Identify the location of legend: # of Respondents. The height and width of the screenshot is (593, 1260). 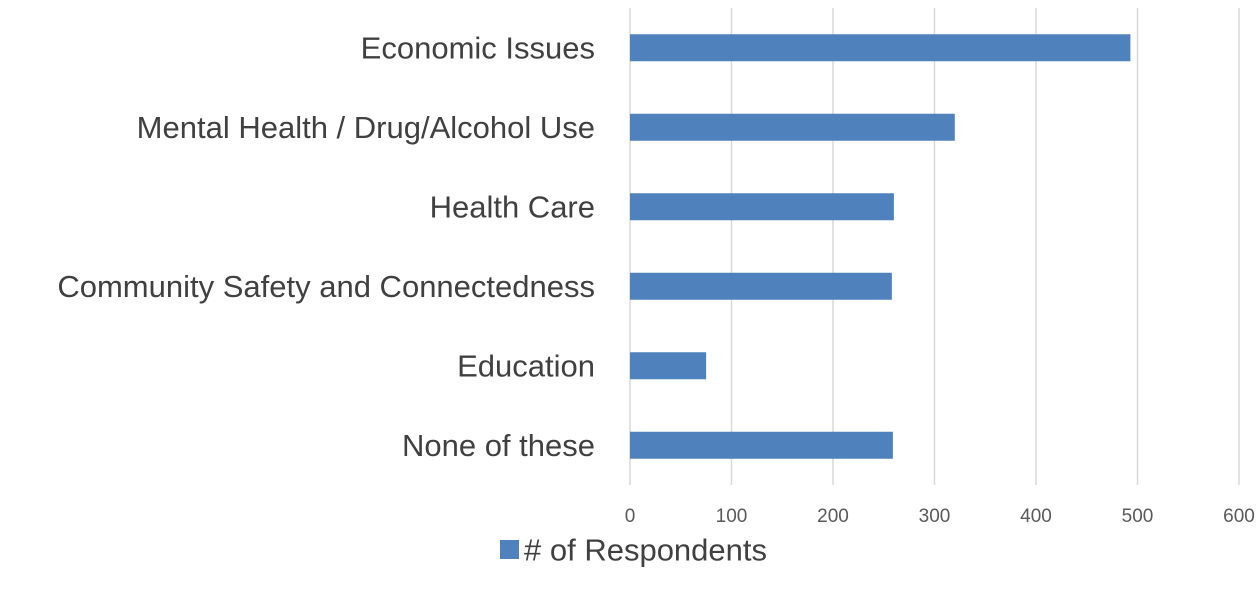
(633, 550).